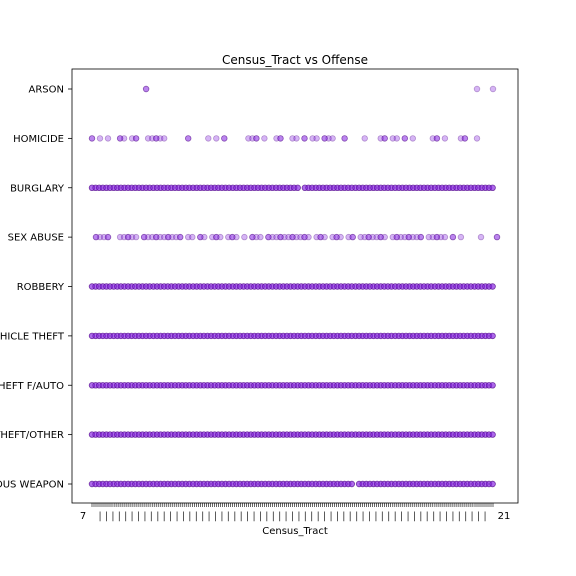 Image resolution: width=576 pixels, height=576 pixels. Describe the element at coordinates (47, 90) in the screenshot. I see `y-tick-label: ARSON` at that location.